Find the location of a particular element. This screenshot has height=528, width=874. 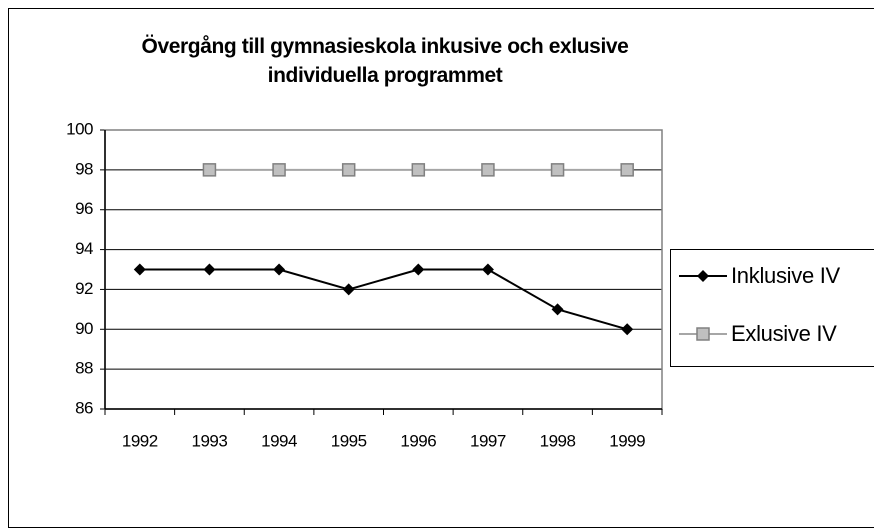

x-tick-label: 1994 is located at coordinates (279, 440).